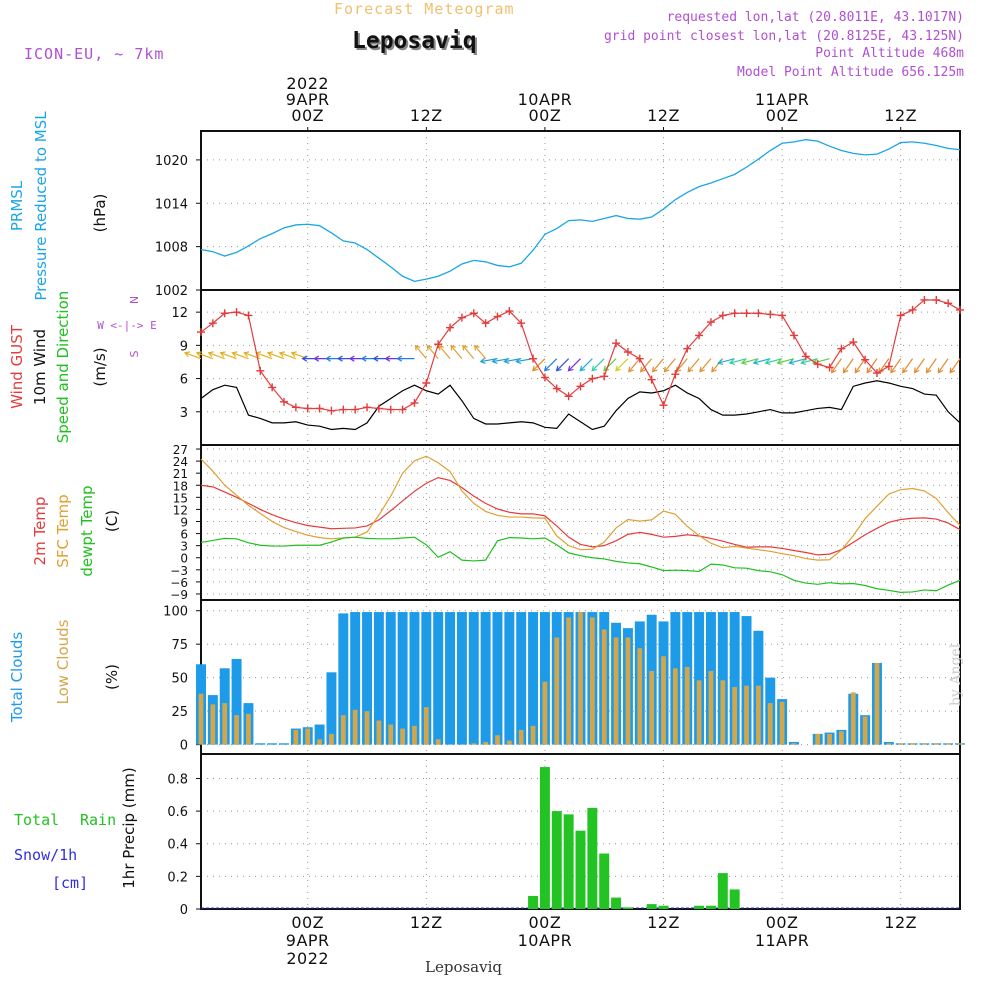 This screenshot has height=1000, width=1000. What do you see at coordinates (184, 535) in the screenshot?
I see `y-tick-label: 6` at bounding box center [184, 535].